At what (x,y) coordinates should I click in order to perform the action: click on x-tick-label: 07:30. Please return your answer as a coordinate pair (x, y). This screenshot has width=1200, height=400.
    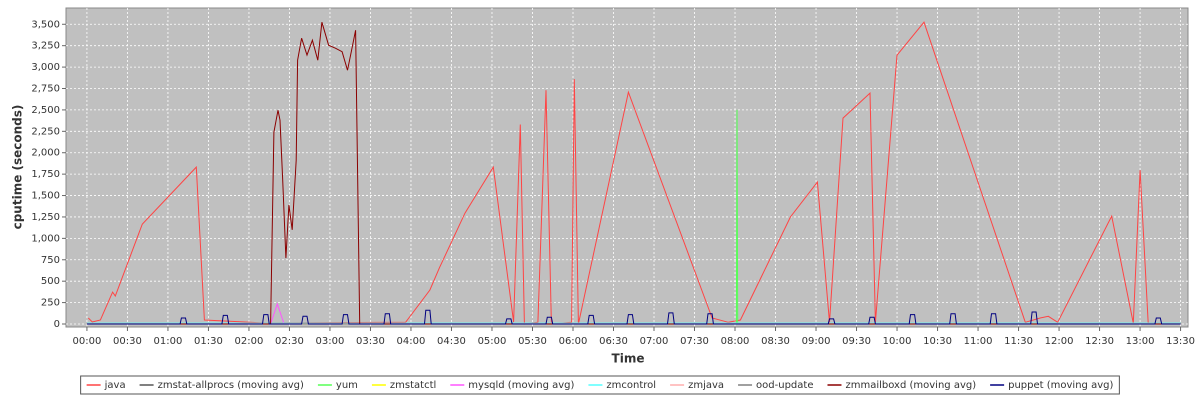
    Looking at the image, I should click on (694, 341).